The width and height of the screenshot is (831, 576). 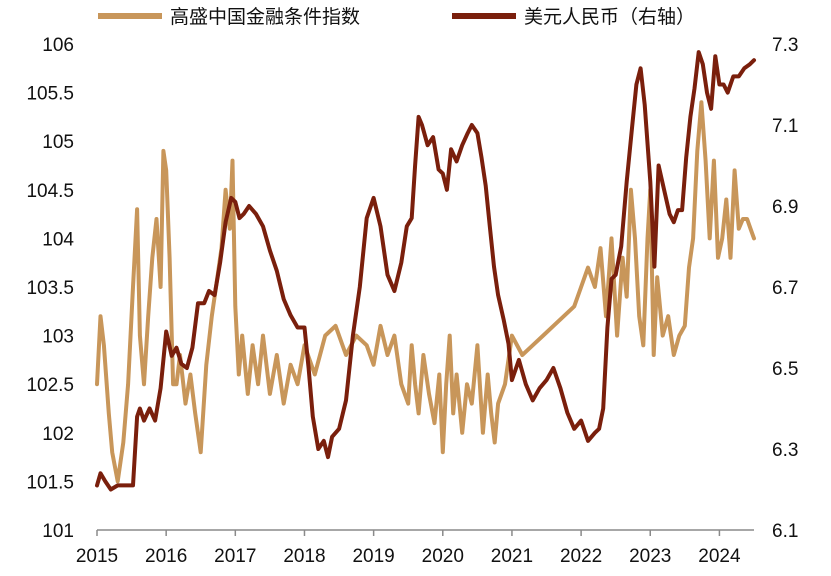 What do you see at coordinates (373, 556) in the screenshot?
I see `x-tick-label: 2019` at bounding box center [373, 556].